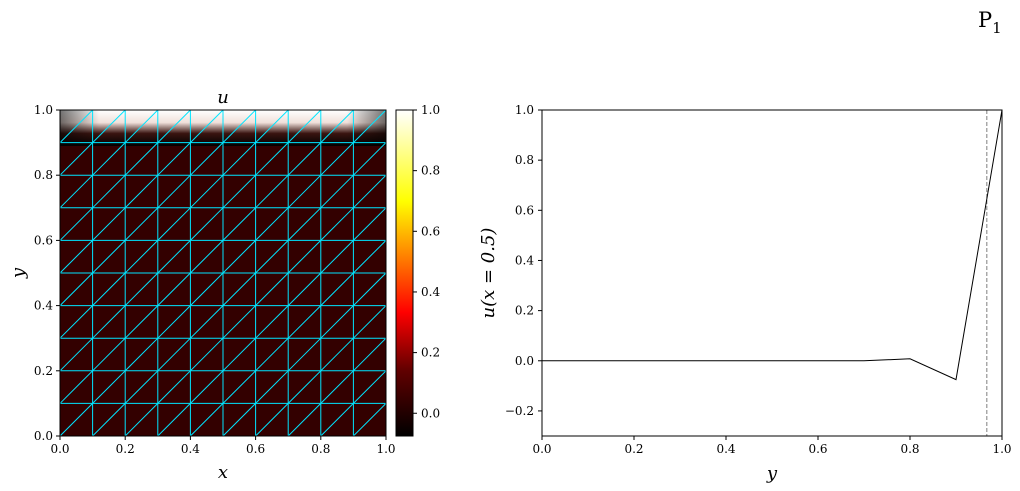  Describe the element at coordinates (255, 449) in the screenshot. I see `heatmap-x-tick-label: 0.6` at that location.